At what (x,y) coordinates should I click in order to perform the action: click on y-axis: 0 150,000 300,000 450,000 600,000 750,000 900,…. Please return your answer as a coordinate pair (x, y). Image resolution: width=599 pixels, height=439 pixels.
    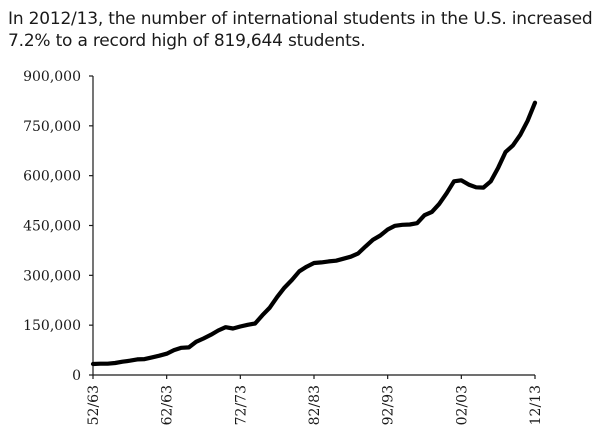
    Looking at the image, I should click on (58, 226).